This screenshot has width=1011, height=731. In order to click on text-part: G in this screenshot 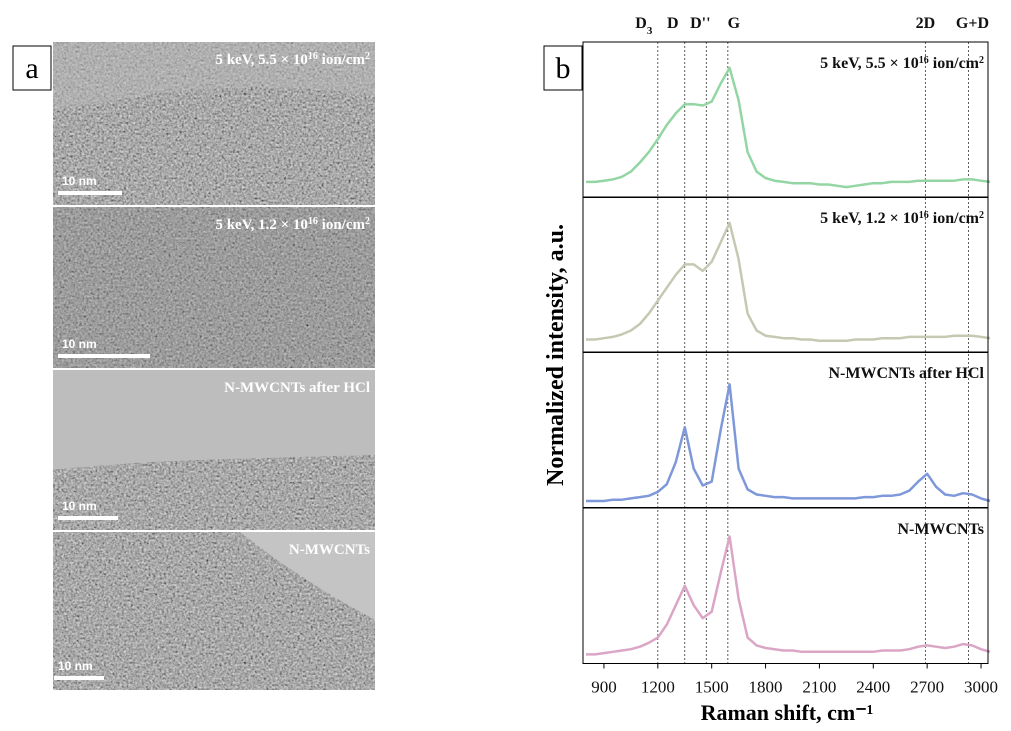, I will do `click(734, 23)`.